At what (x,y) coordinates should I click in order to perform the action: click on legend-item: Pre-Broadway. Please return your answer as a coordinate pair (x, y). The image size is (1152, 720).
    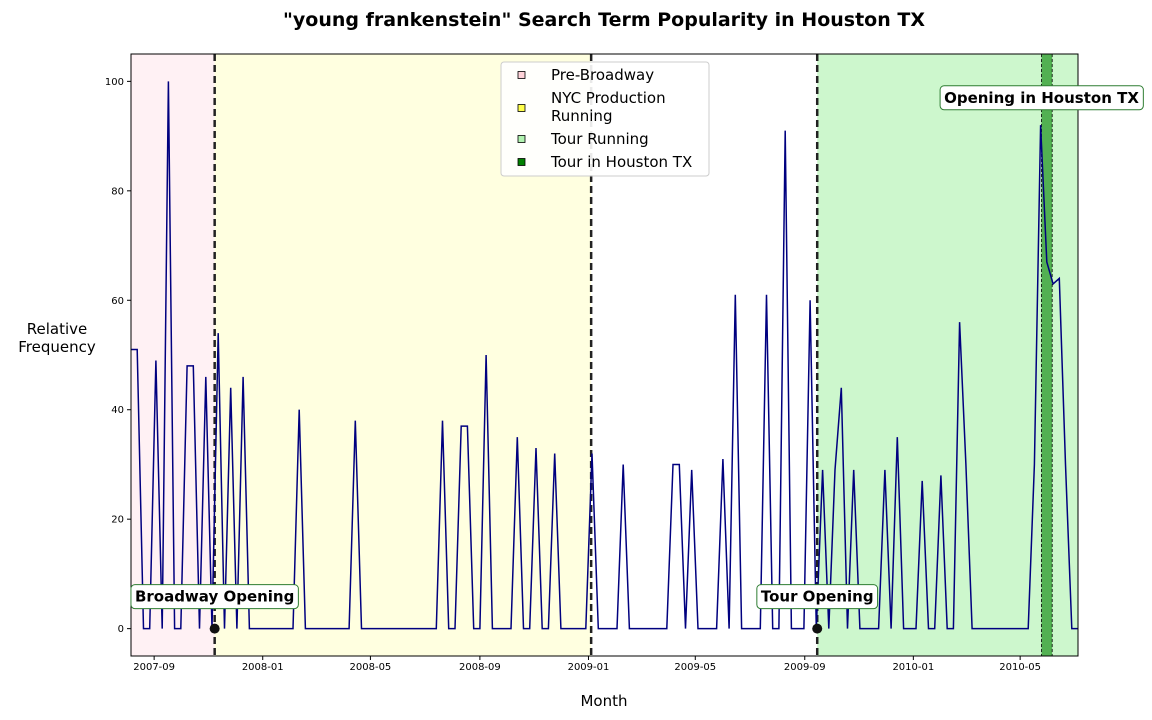
    Looking at the image, I should click on (585, 75).